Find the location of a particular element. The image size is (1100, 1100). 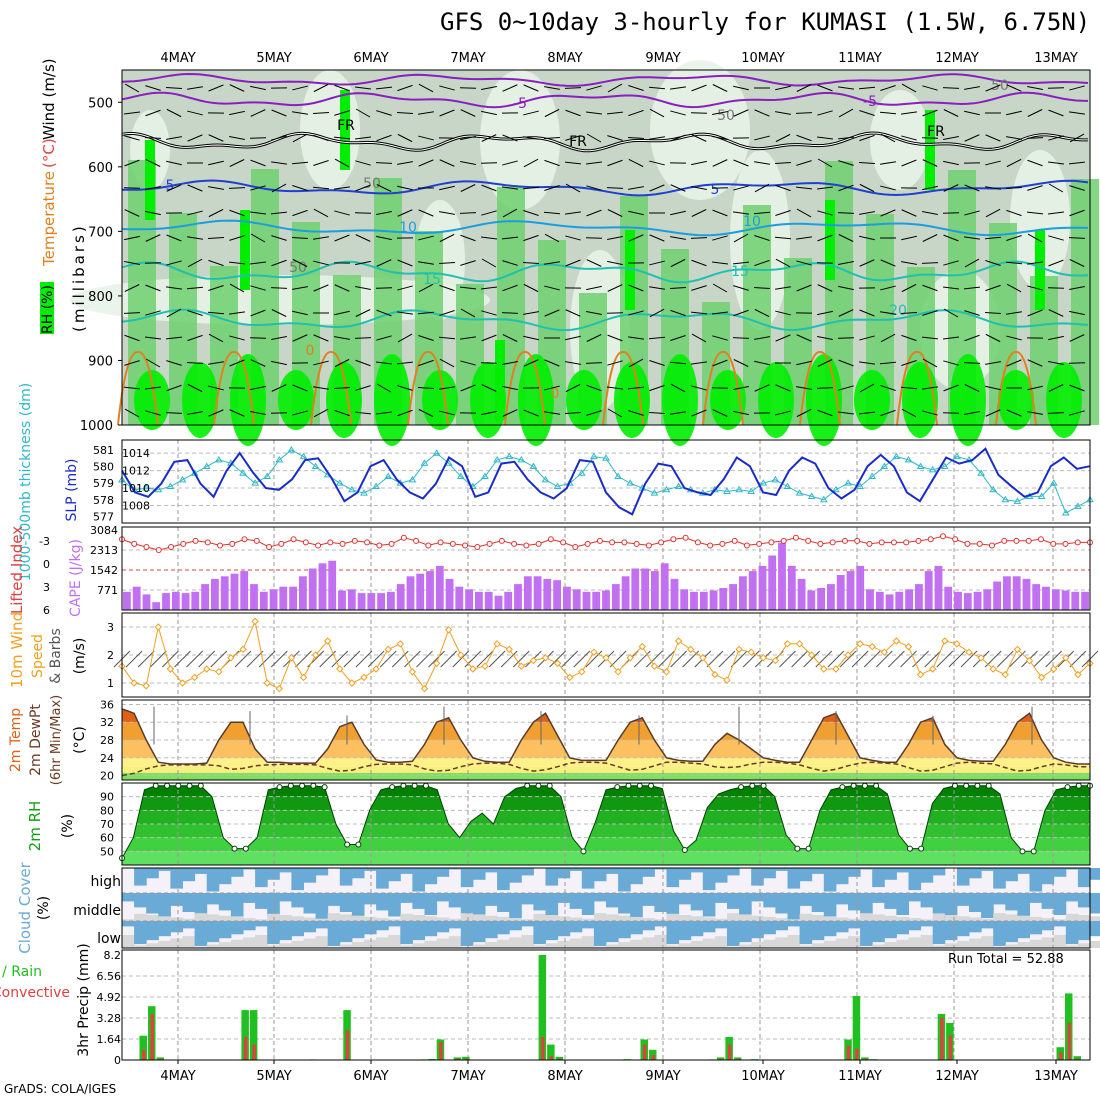

rh-tick-label: 80 is located at coordinates (107, 810).